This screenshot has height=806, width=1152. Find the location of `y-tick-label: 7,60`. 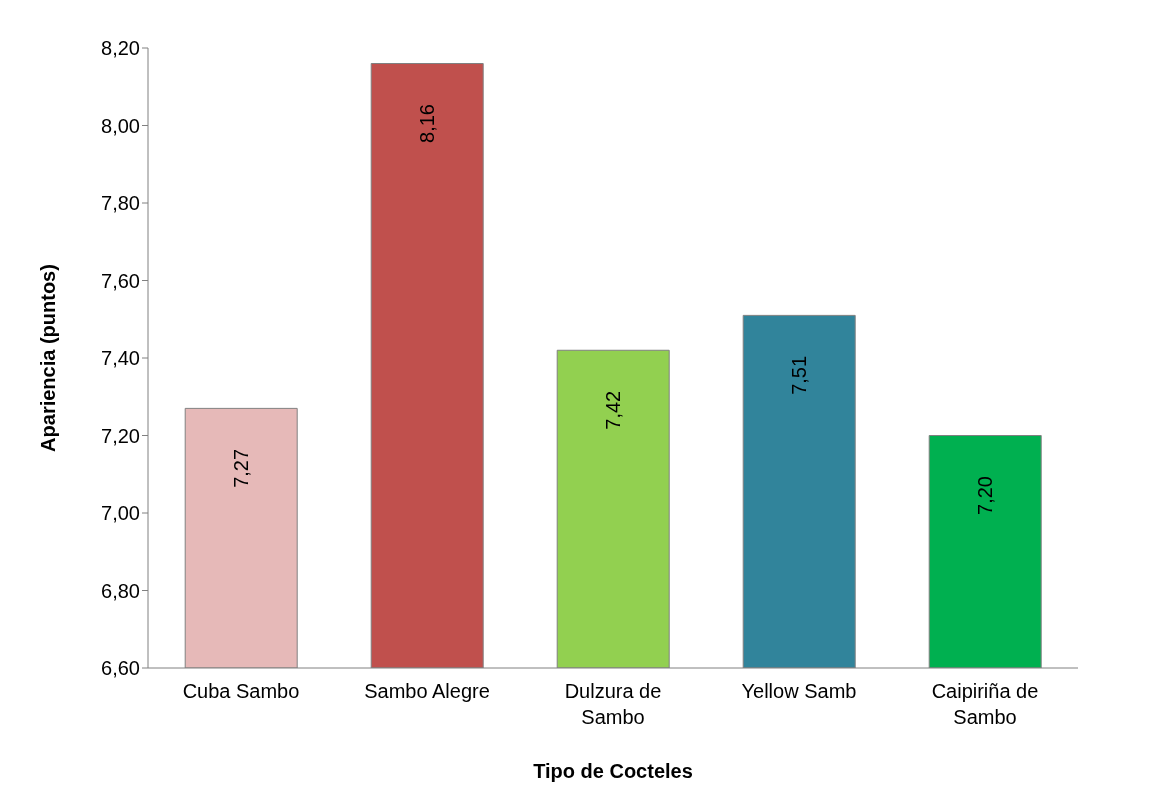

y-tick-label: 7,60 is located at coordinates (120, 280).